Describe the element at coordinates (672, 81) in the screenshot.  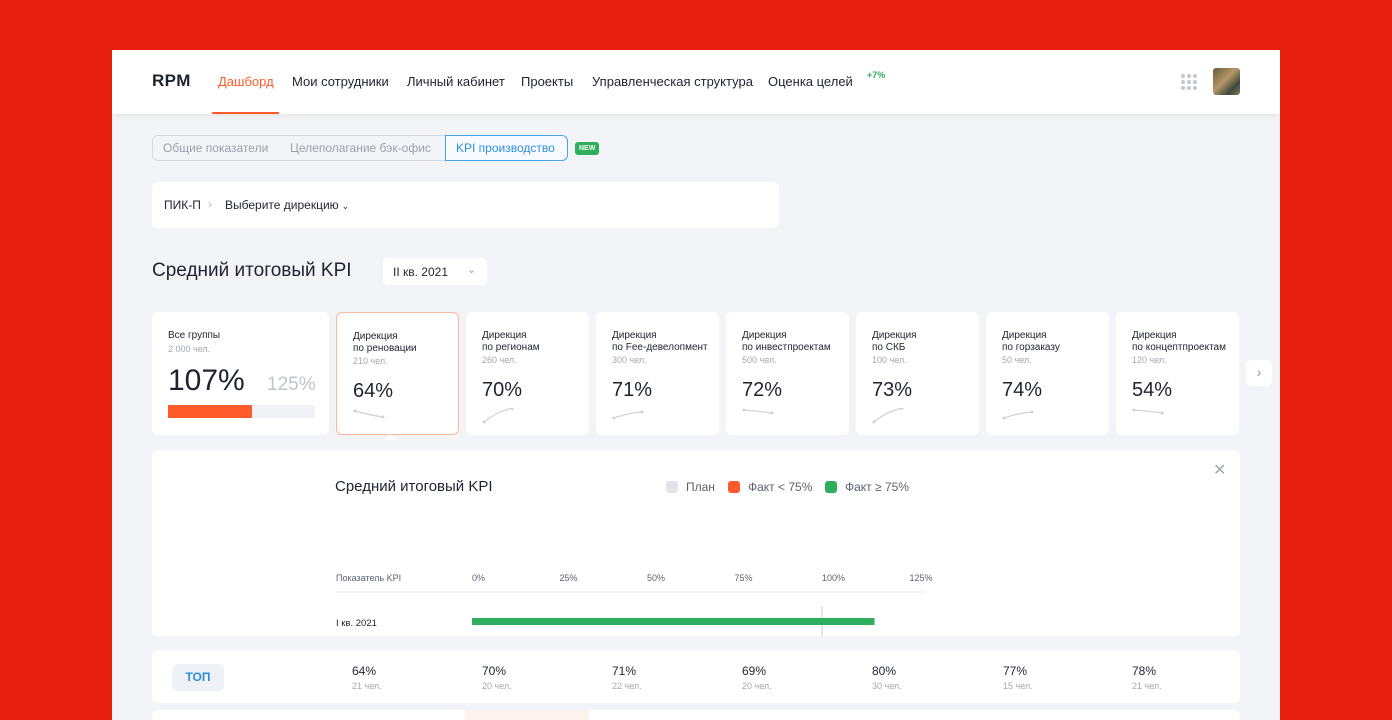
I see `nav-item-structure: Управленческая структура` at that location.